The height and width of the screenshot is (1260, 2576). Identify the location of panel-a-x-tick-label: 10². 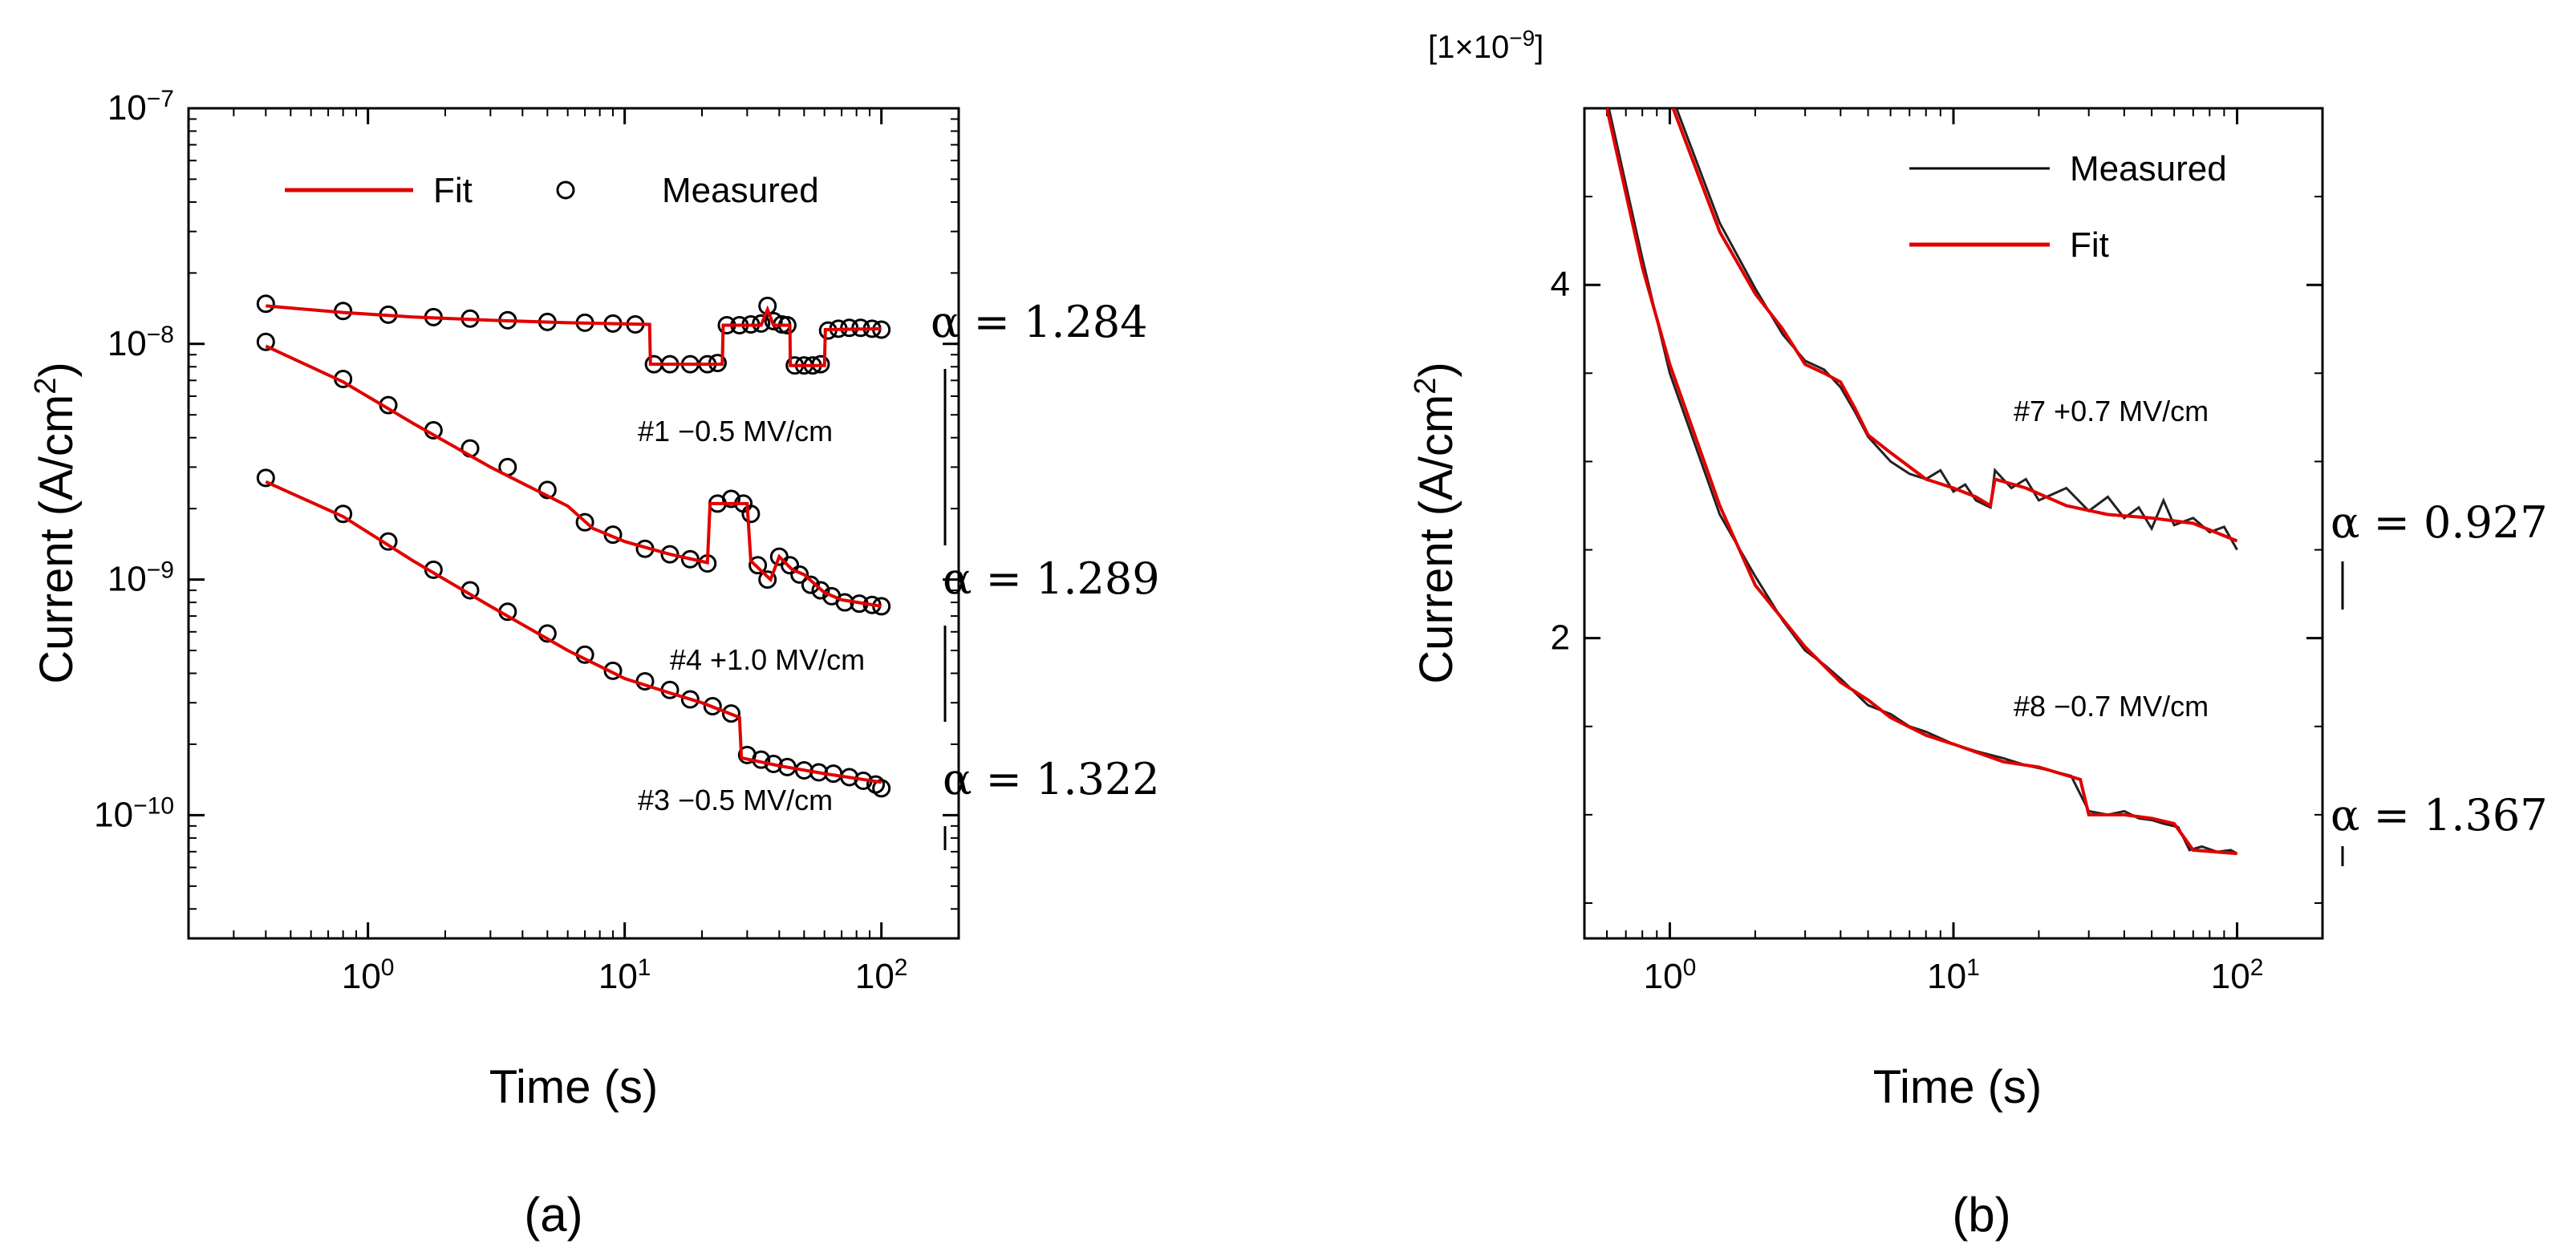
(881, 975).